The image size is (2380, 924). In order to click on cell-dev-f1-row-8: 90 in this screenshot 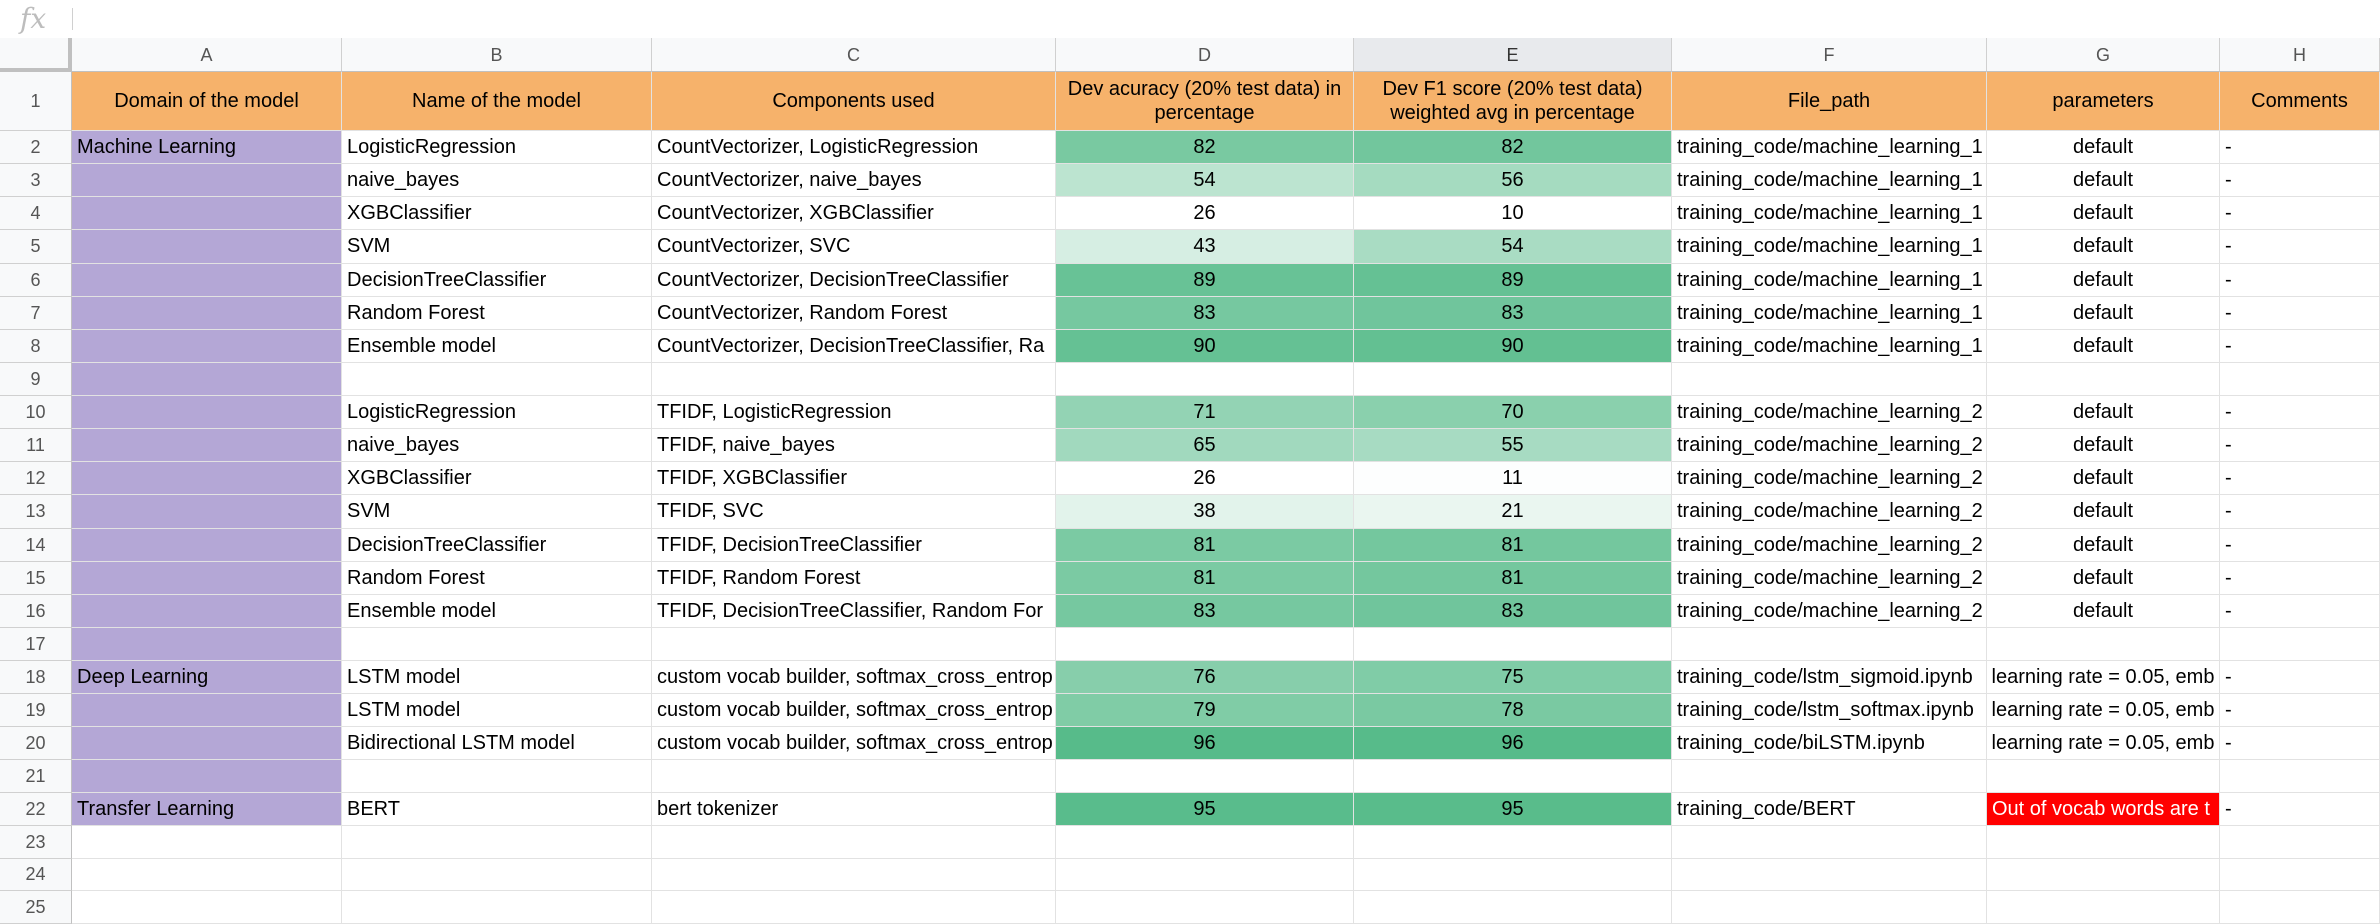, I will do `click(1513, 346)`.